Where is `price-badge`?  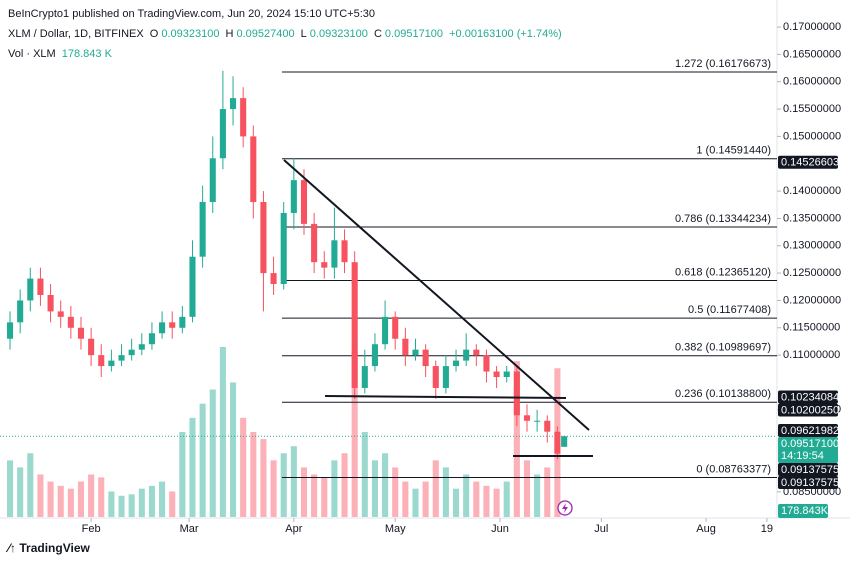
price-badge is located at coordinates (808, 162).